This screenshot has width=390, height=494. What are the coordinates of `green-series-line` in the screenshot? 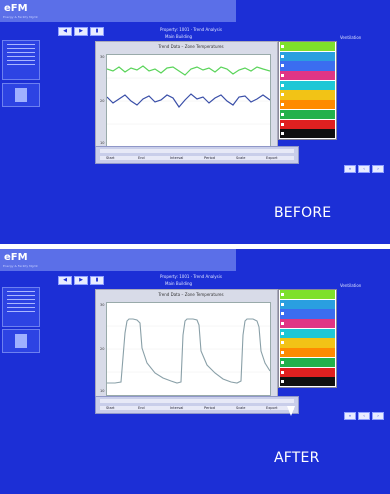 It's located at (188, 70).